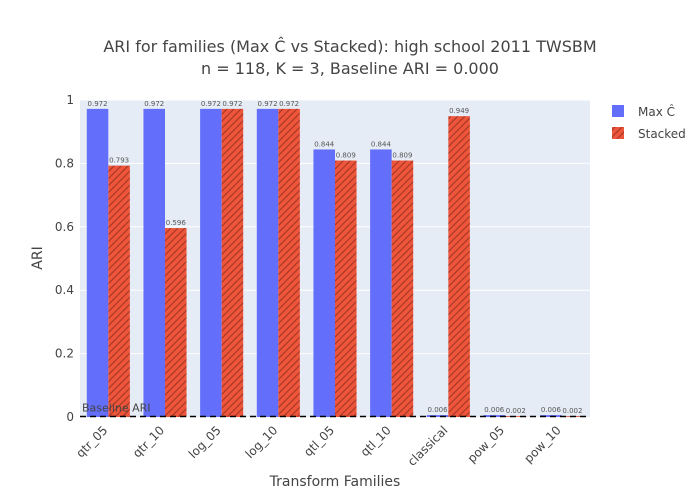 The width and height of the screenshot is (700, 500). What do you see at coordinates (176, 223) in the screenshot?
I see `data-label-stacked-qtr-10: 0.596` at bounding box center [176, 223].